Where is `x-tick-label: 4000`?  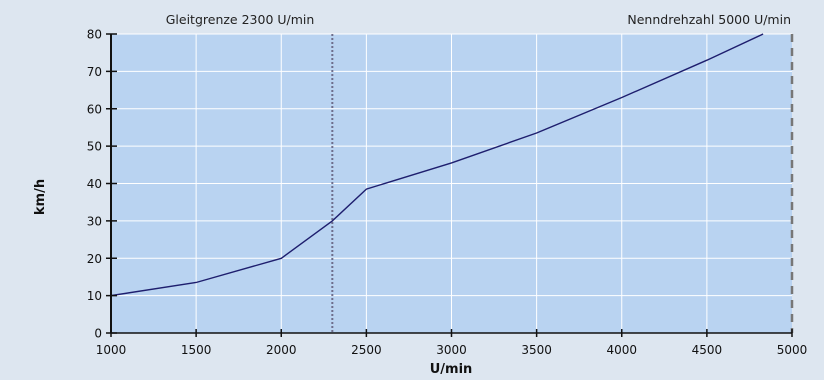 x-tick-label: 4000 is located at coordinates (621, 350).